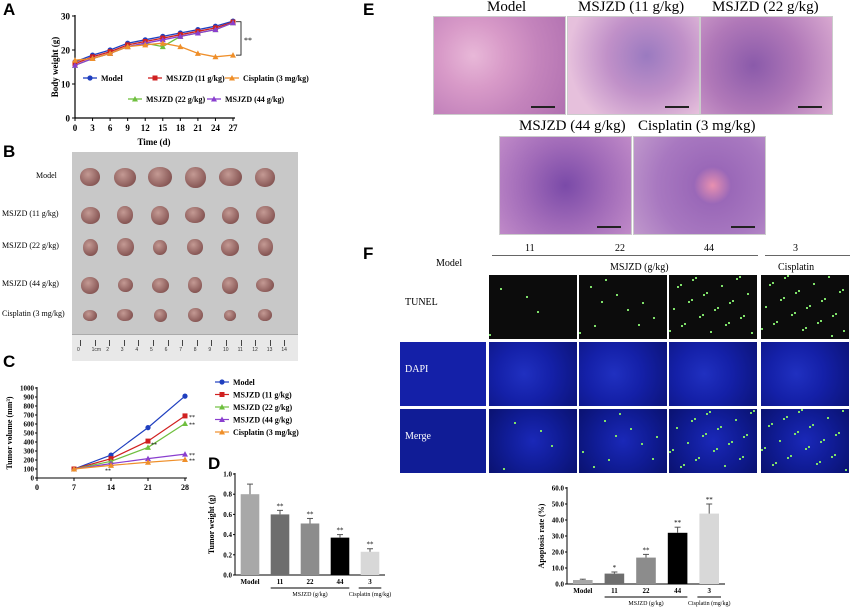  I want to click on panel-label-d: D, so click(214, 463).